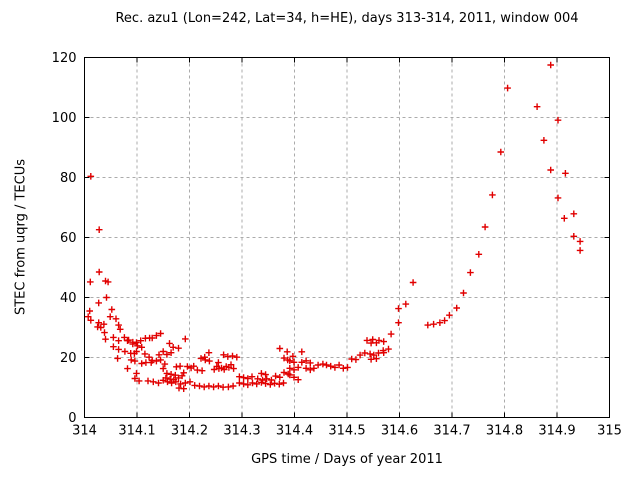 Image resolution: width=640 pixels, height=480 pixels. What do you see at coordinates (84, 431) in the screenshot?
I see `x-tick-label: 314` at bounding box center [84, 431].